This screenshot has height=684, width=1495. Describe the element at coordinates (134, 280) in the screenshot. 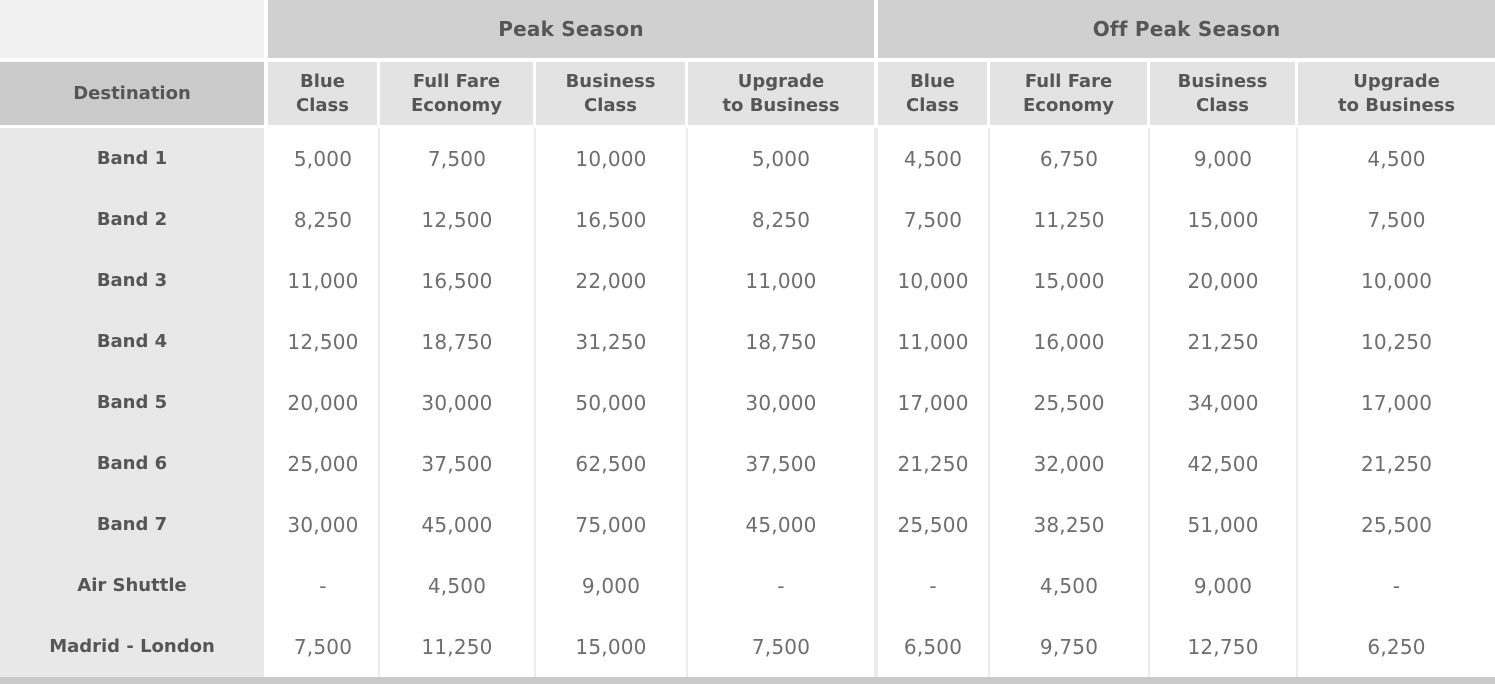

I see `row-label: Band 3` at that location.